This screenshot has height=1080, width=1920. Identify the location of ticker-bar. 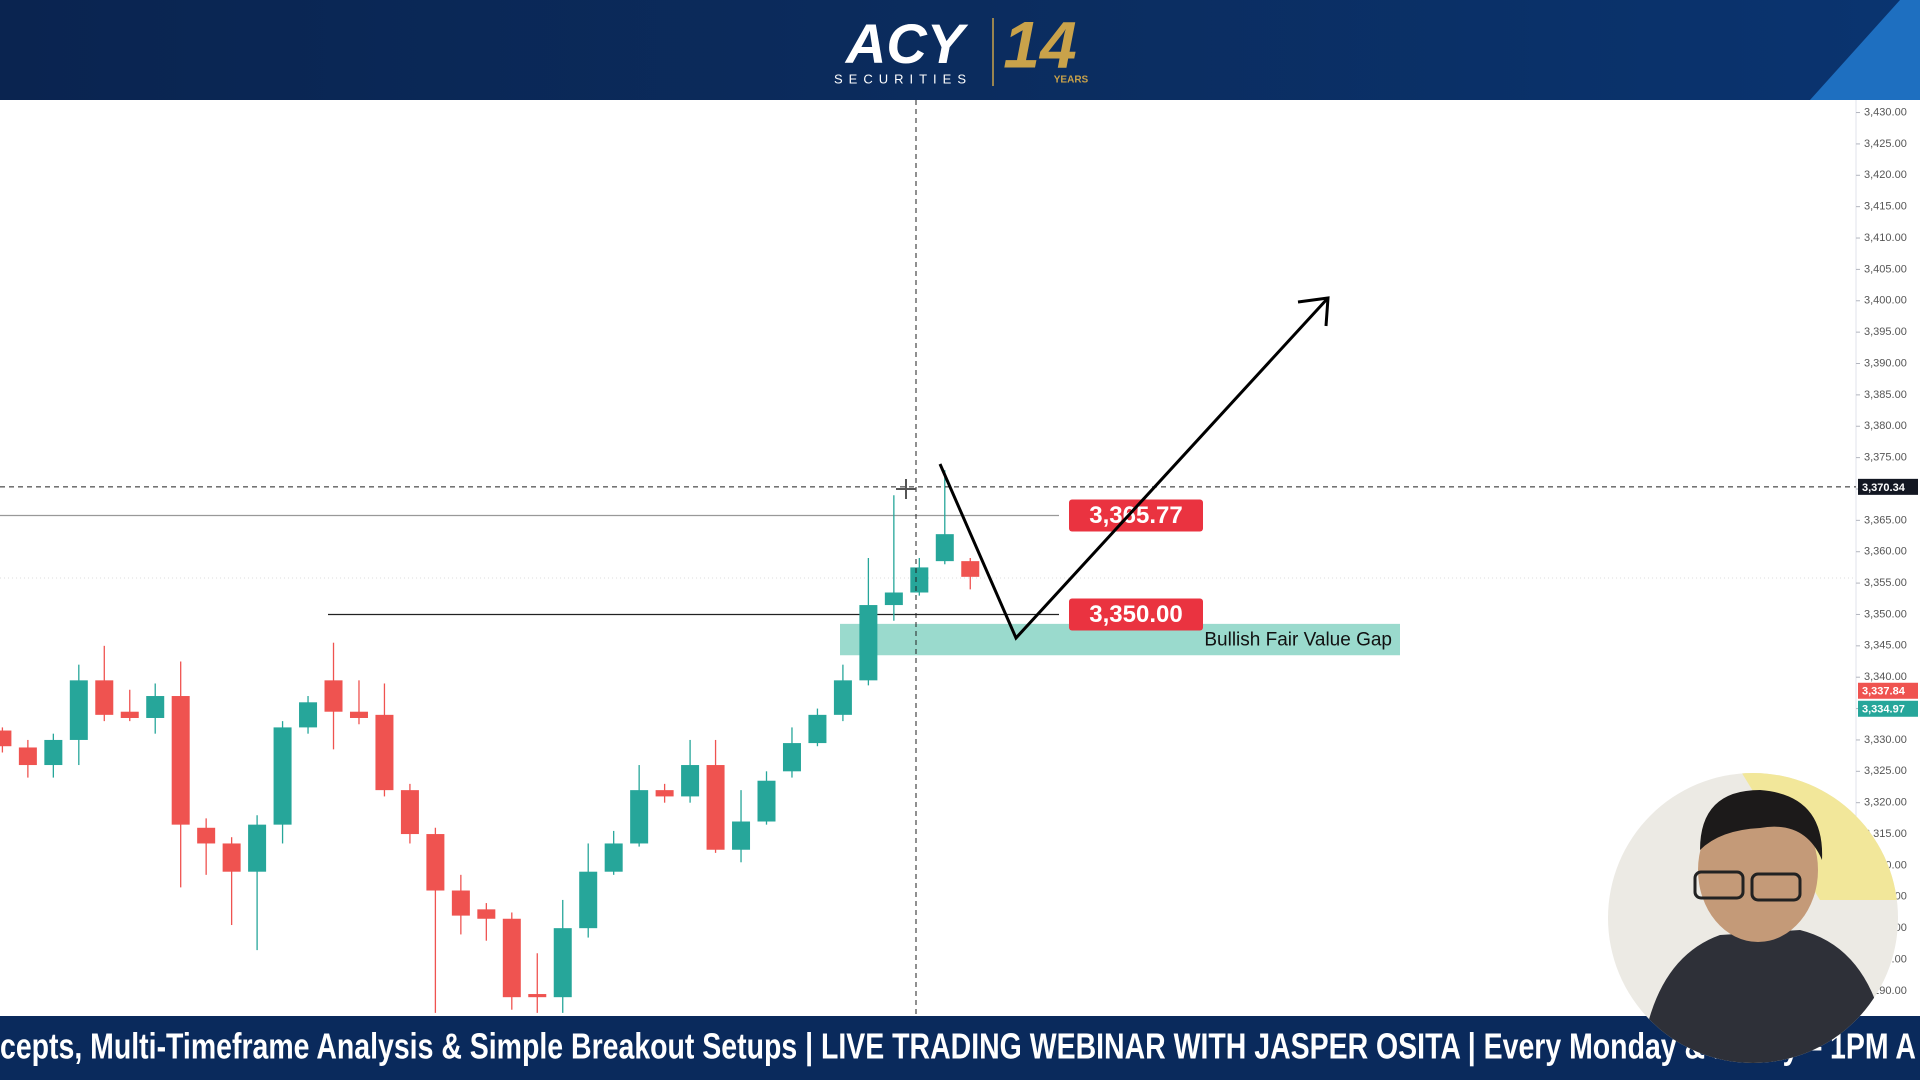
(960, 1048).